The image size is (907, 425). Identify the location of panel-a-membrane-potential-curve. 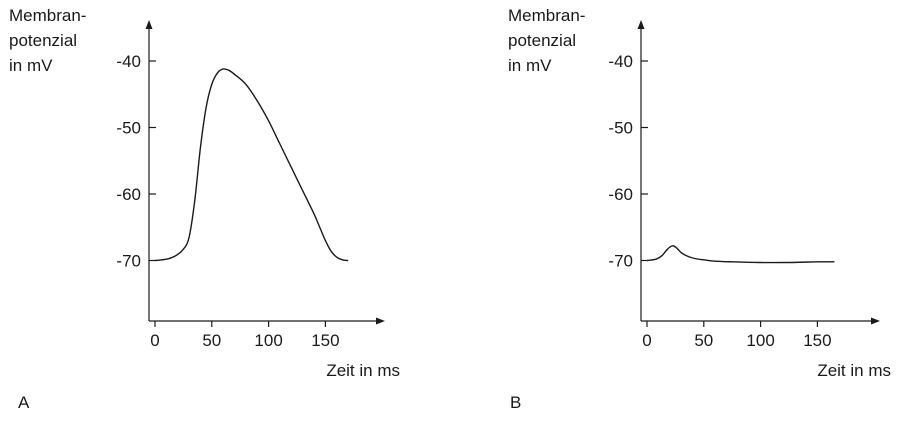
(251, 165).